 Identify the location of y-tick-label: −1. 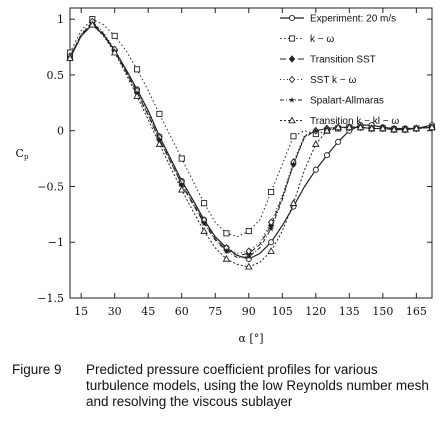
(56, 242).